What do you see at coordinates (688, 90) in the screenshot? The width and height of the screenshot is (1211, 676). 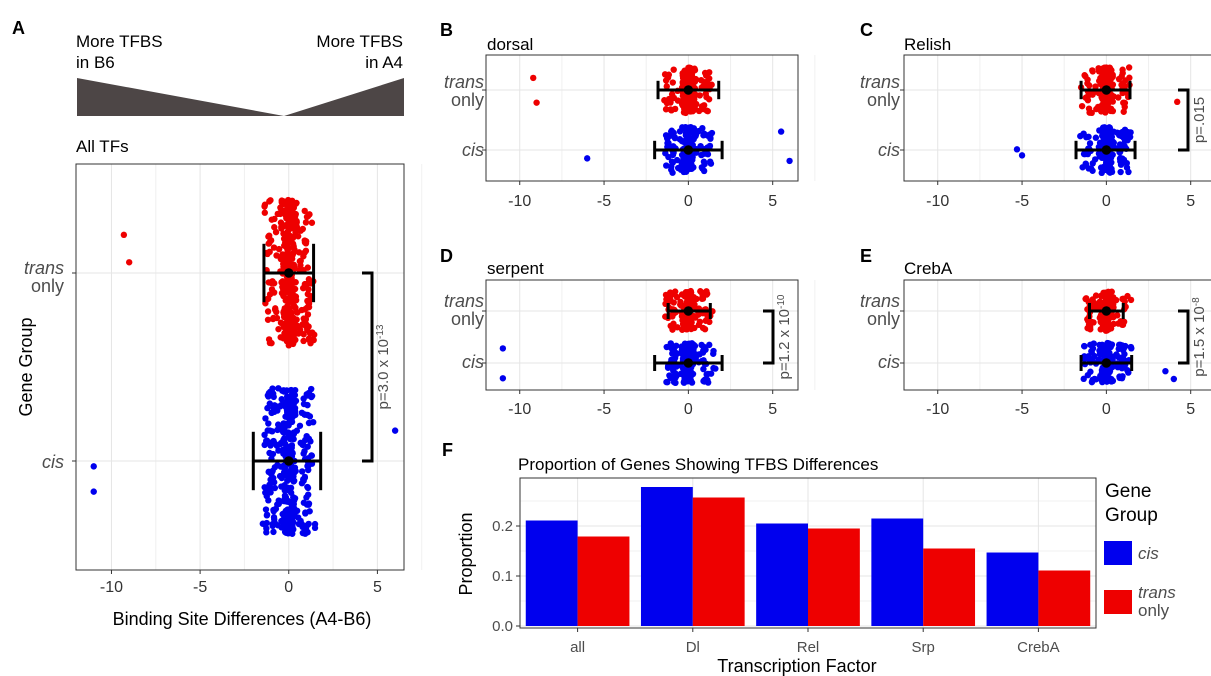 I see `trans-mean-point` at bounding box center [688, 90].